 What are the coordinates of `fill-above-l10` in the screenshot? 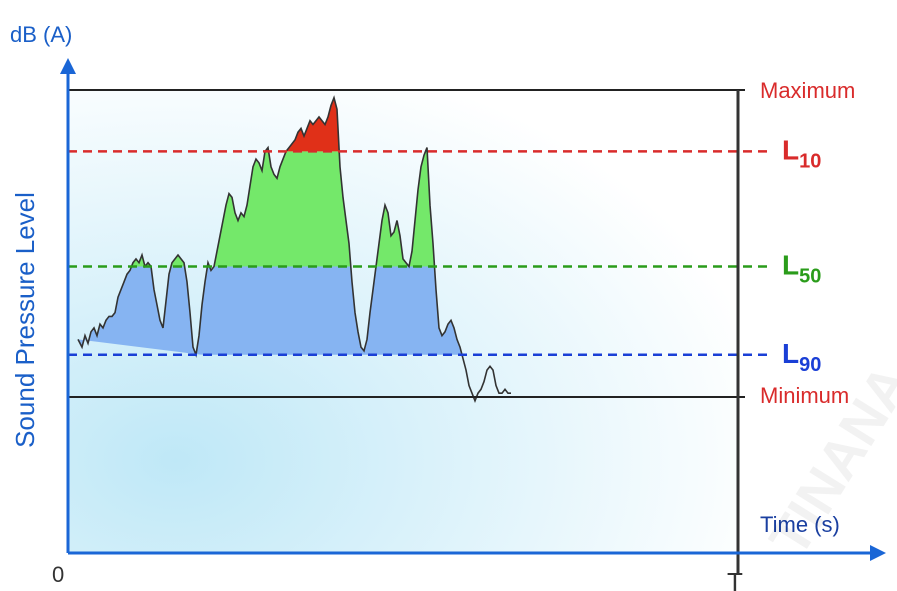 It's located at (346, 124).